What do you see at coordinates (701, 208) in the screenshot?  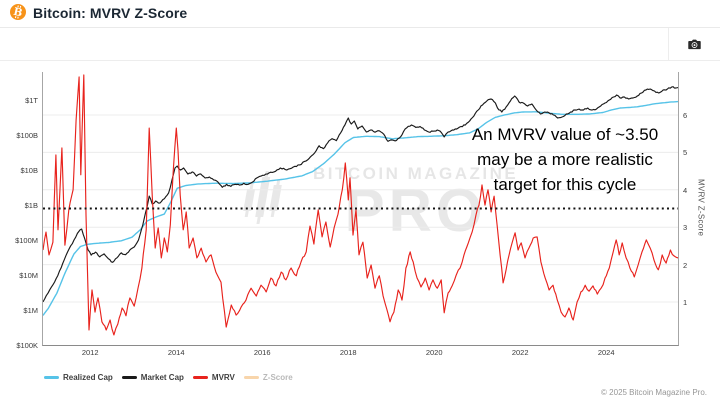 I see `right-axis-title: MVRV Z-Score` at bounding box center [701, 208].